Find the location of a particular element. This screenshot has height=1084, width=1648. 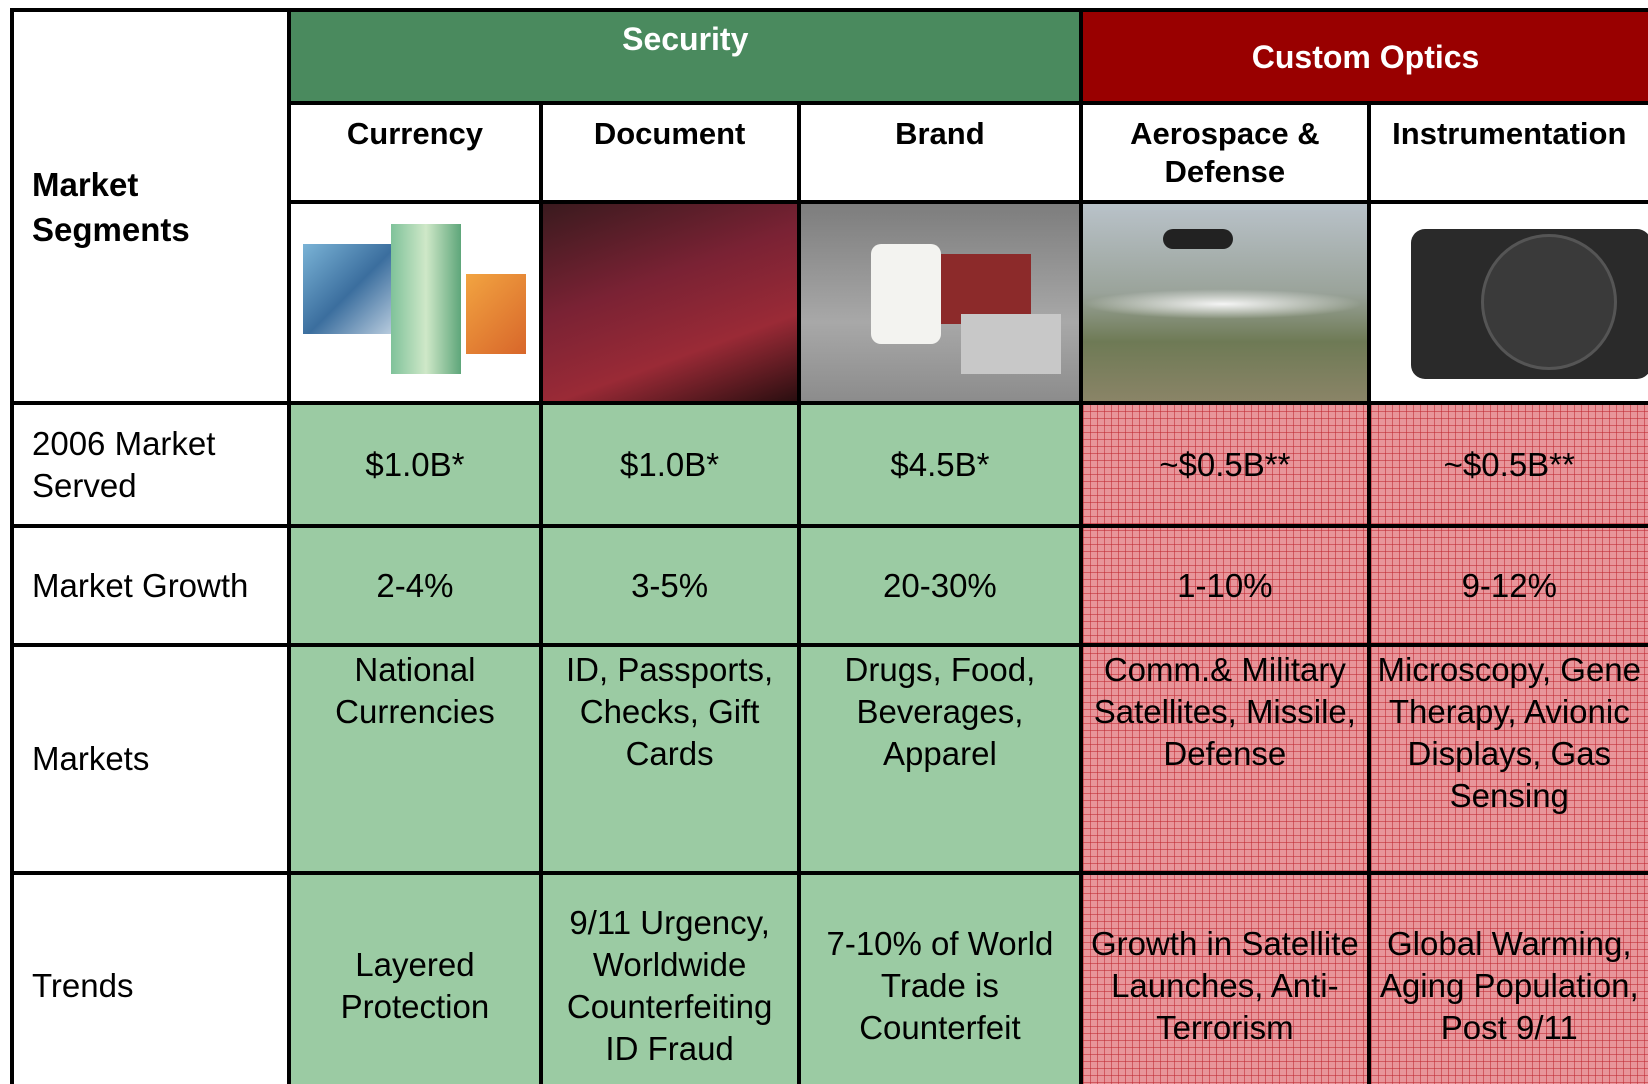

data-cell: 3-5% is located at coordinates (669, 585).